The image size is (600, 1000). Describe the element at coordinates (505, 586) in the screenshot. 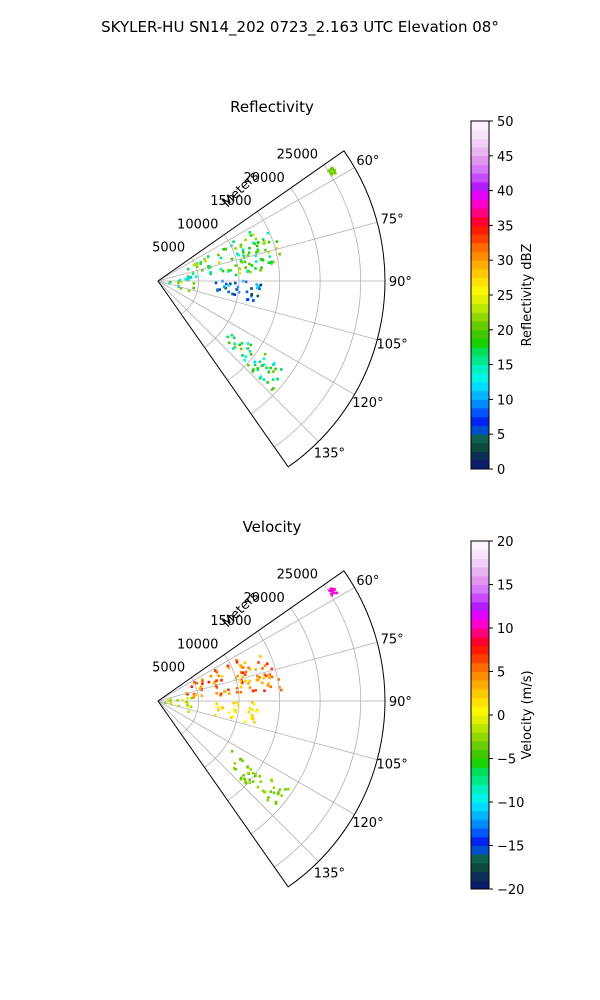

I see `colorbar-tick-label: 15` at that location.